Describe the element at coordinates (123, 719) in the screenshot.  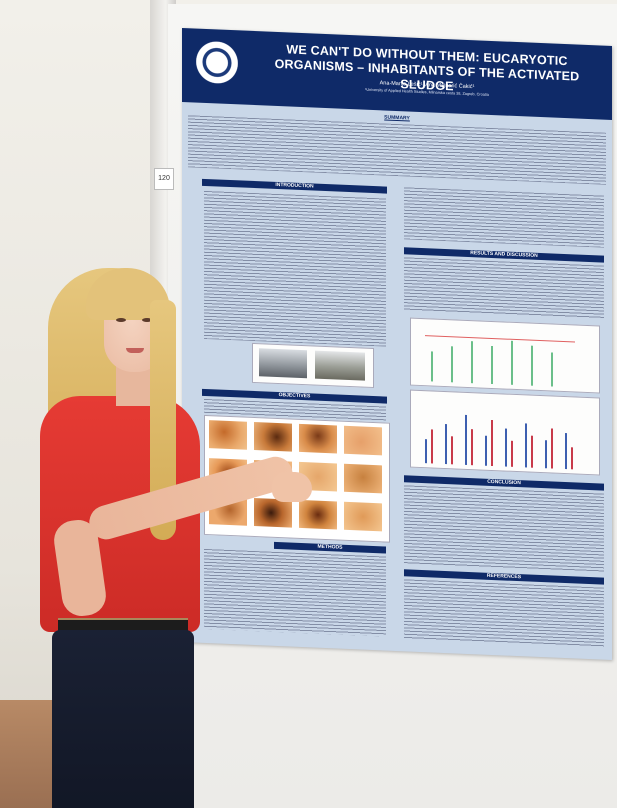
I see `dark-trousers` at that location.